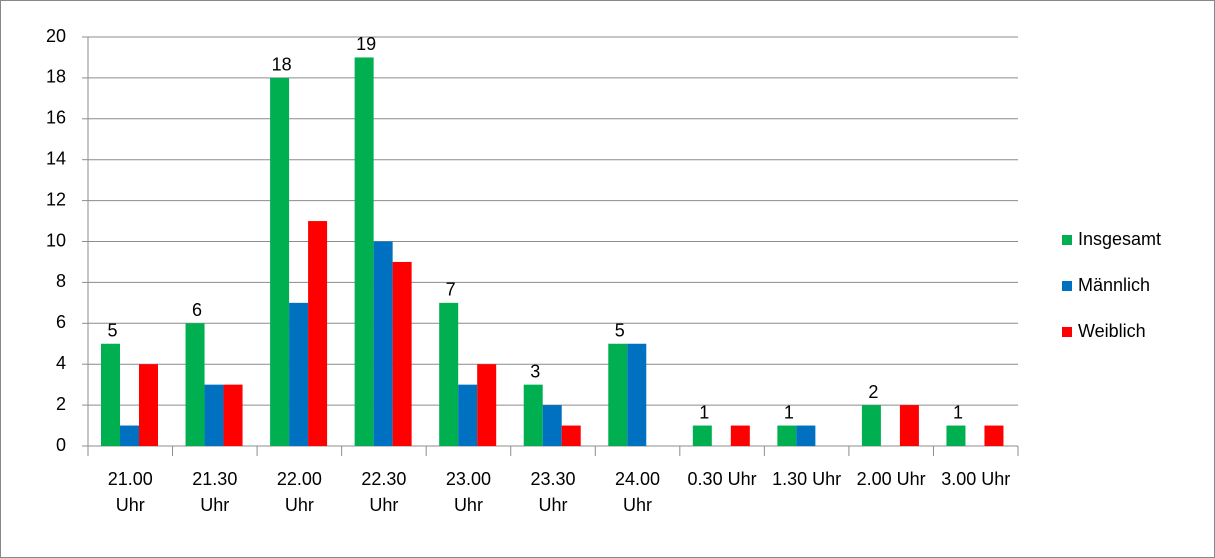 This screenshot has height=558, width=1215. What do you see at coordinates (366, 44) in the screenshot?
I see `data-label: 19` at bounding box center [366, 44].